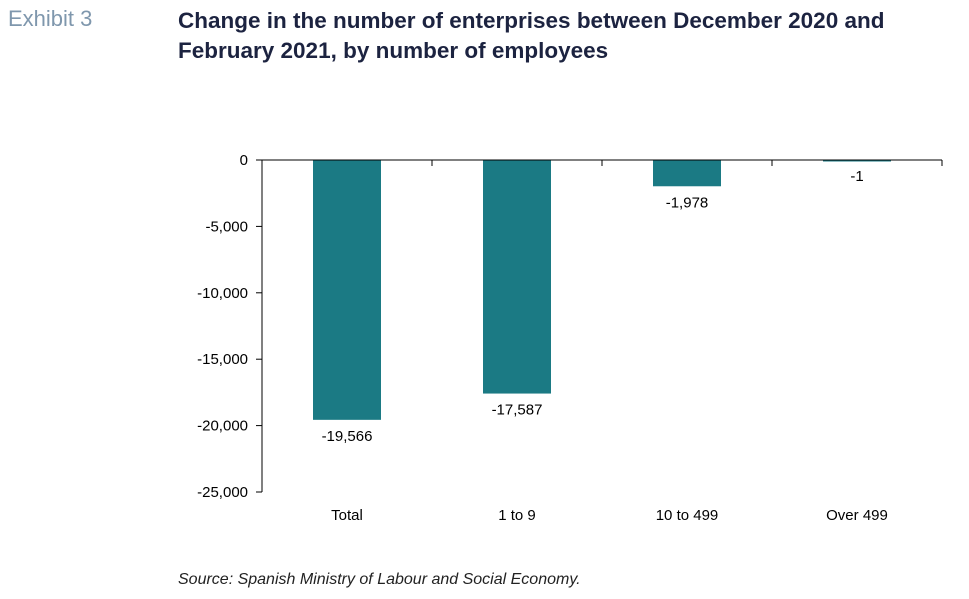 Image resolution: width=969 pixels, height=599 pixels. Describe the element at coordinates (347, 436) in the screenshot. I see `data-label: -19,566` at that location.